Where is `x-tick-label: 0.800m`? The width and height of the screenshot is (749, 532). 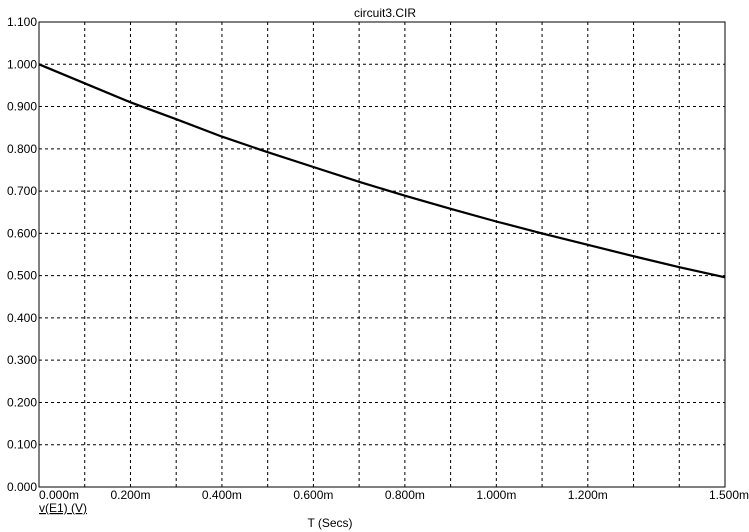 x-tick-label: 0.800m is located at coordinates (405, 495).